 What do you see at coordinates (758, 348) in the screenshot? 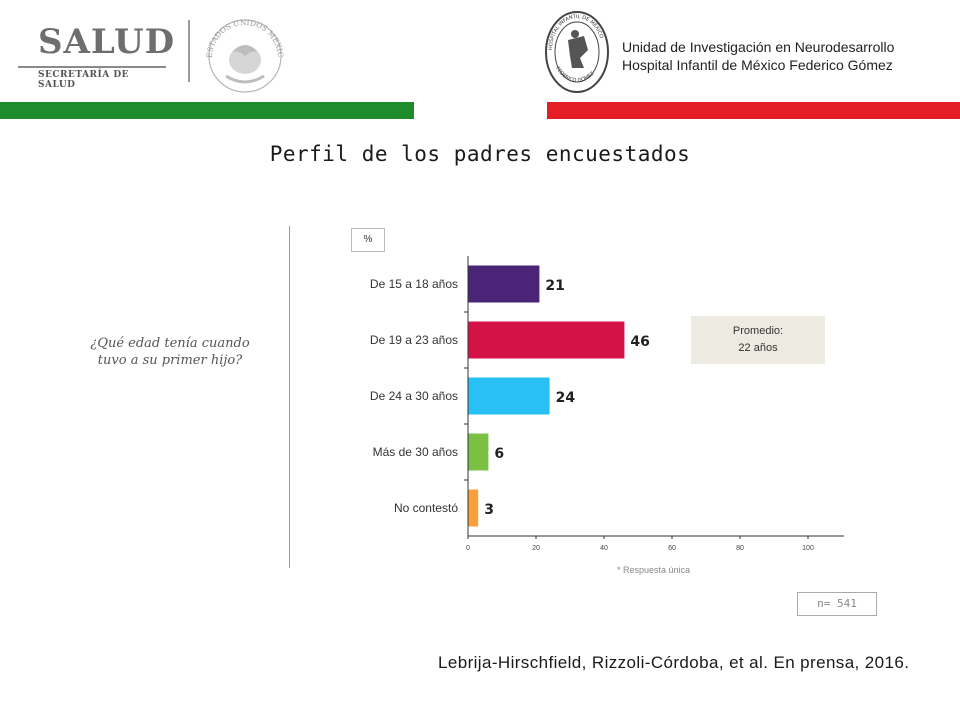
I see `average-value: 22 años` at bounding box center [758, 348].